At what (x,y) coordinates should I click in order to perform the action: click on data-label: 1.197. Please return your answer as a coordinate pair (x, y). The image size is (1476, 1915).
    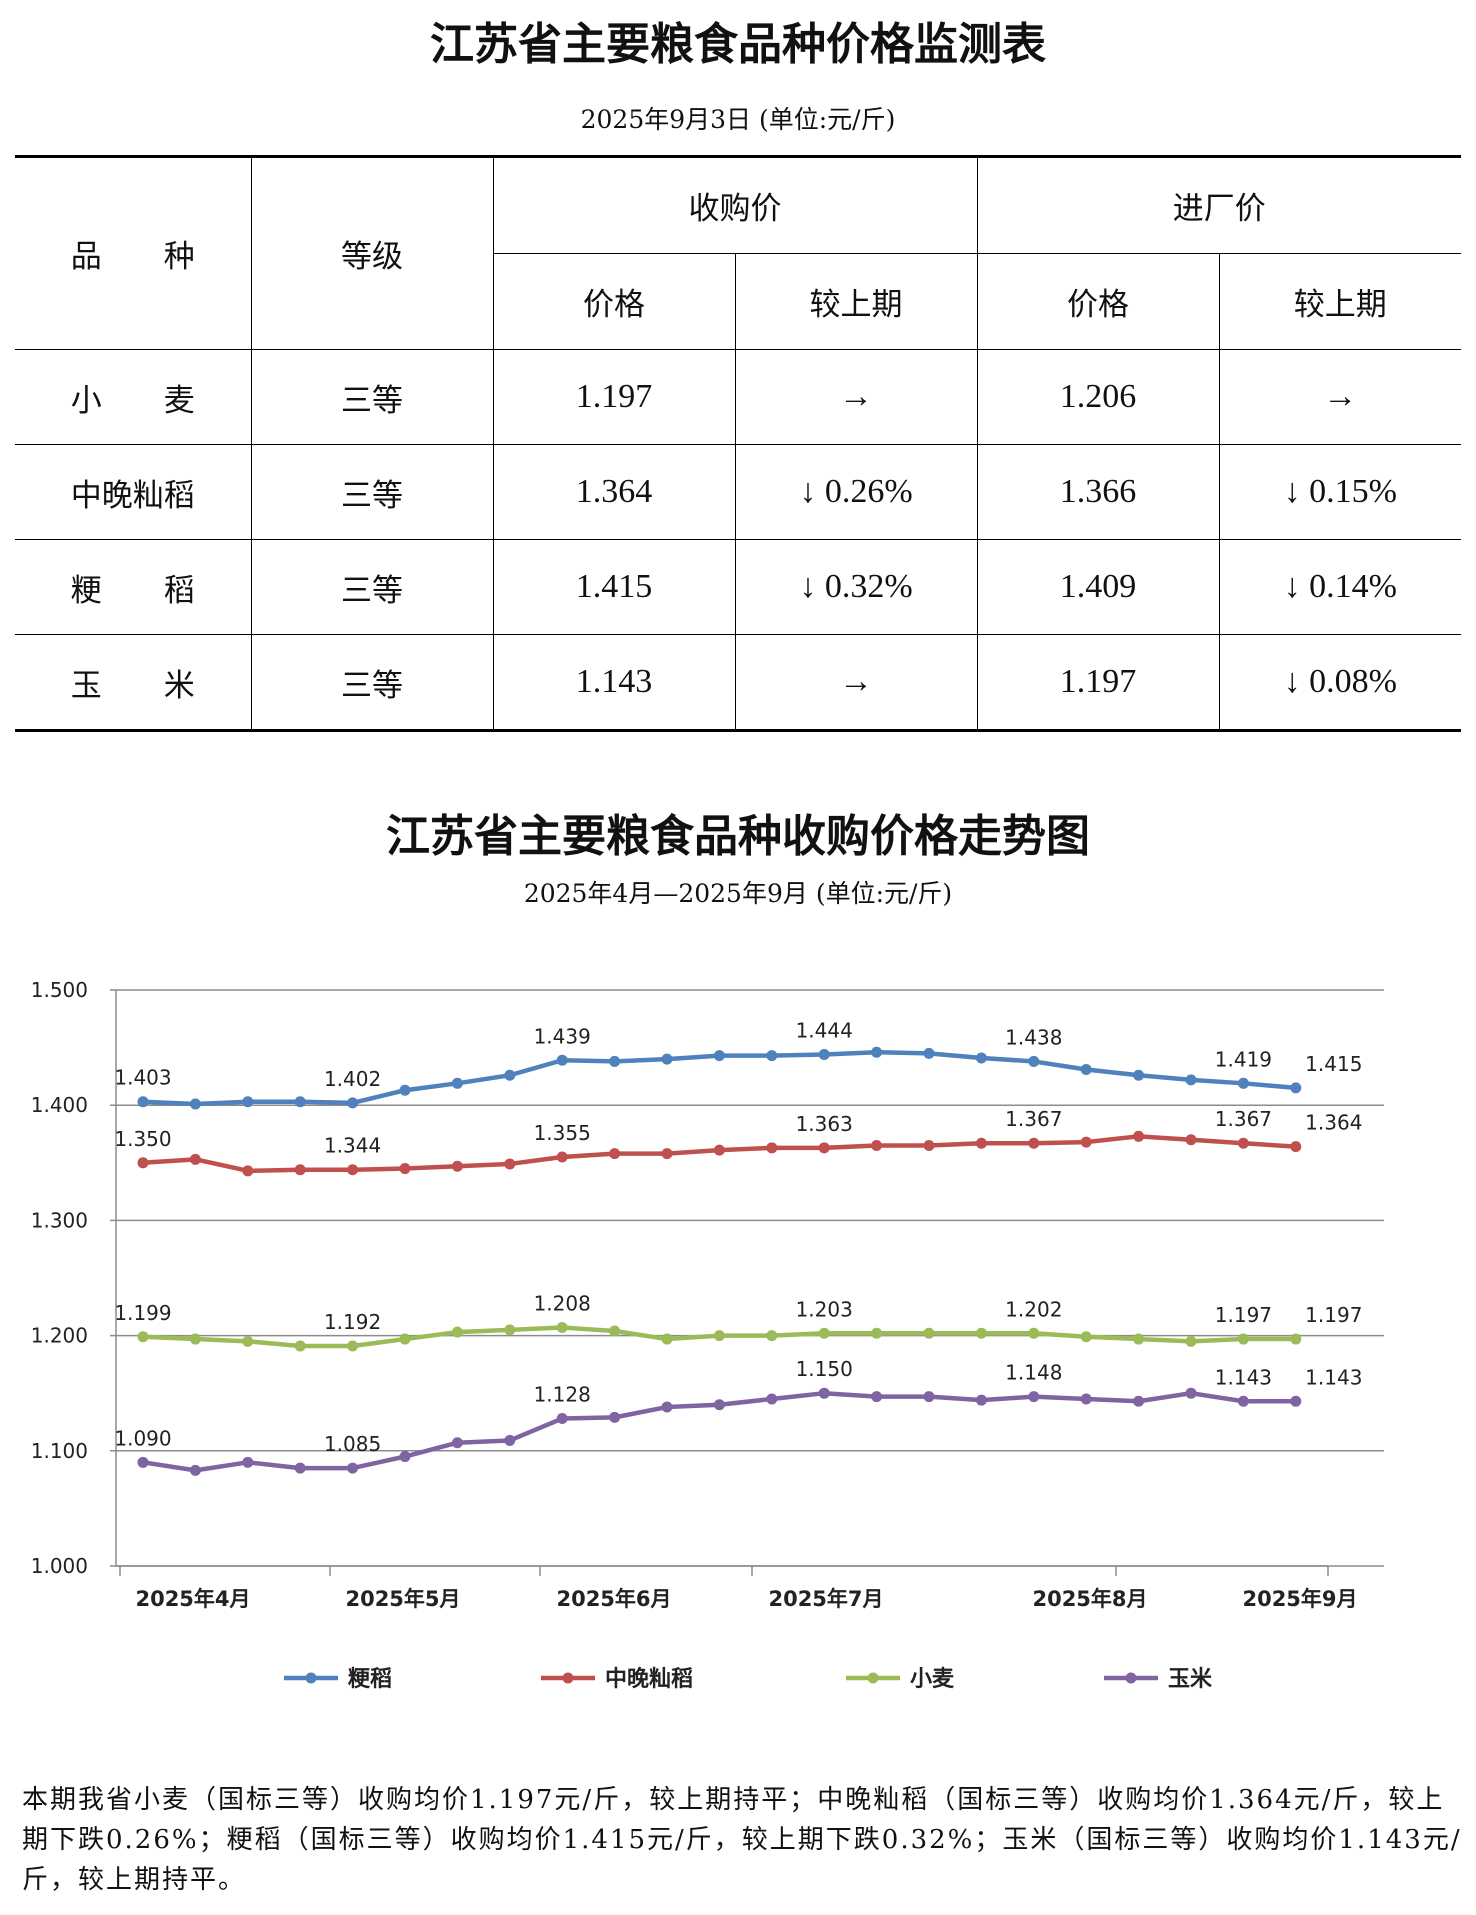
    Looking at the image, I should click on (1243, 1315).